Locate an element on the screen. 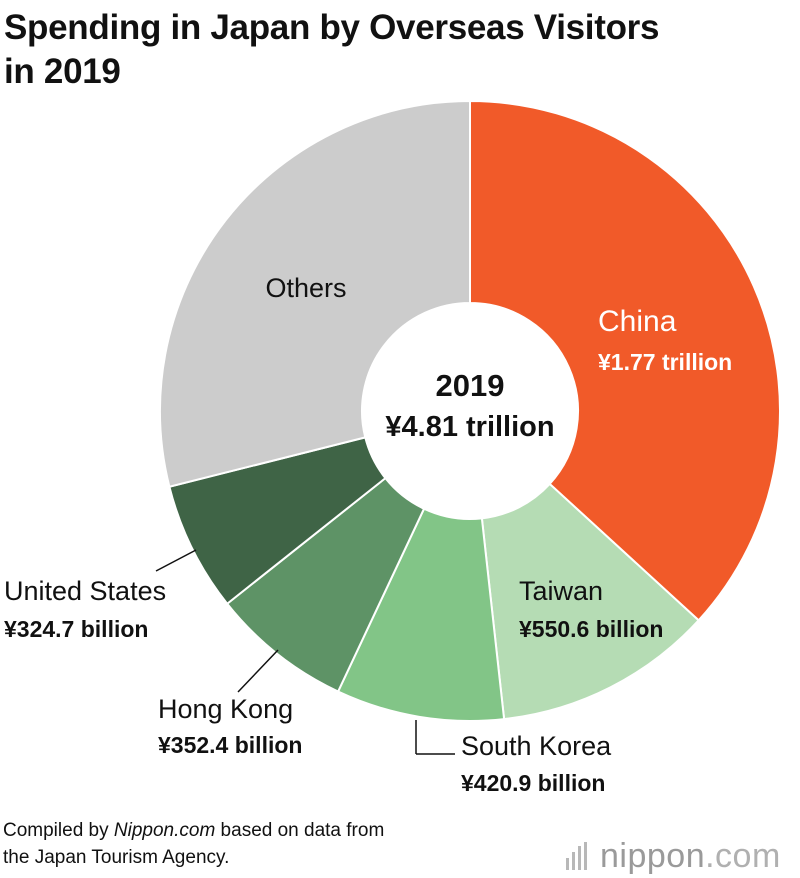 The height and width of the screenshot is (878, 800). leader-lines is located at coordinates (305, 652).